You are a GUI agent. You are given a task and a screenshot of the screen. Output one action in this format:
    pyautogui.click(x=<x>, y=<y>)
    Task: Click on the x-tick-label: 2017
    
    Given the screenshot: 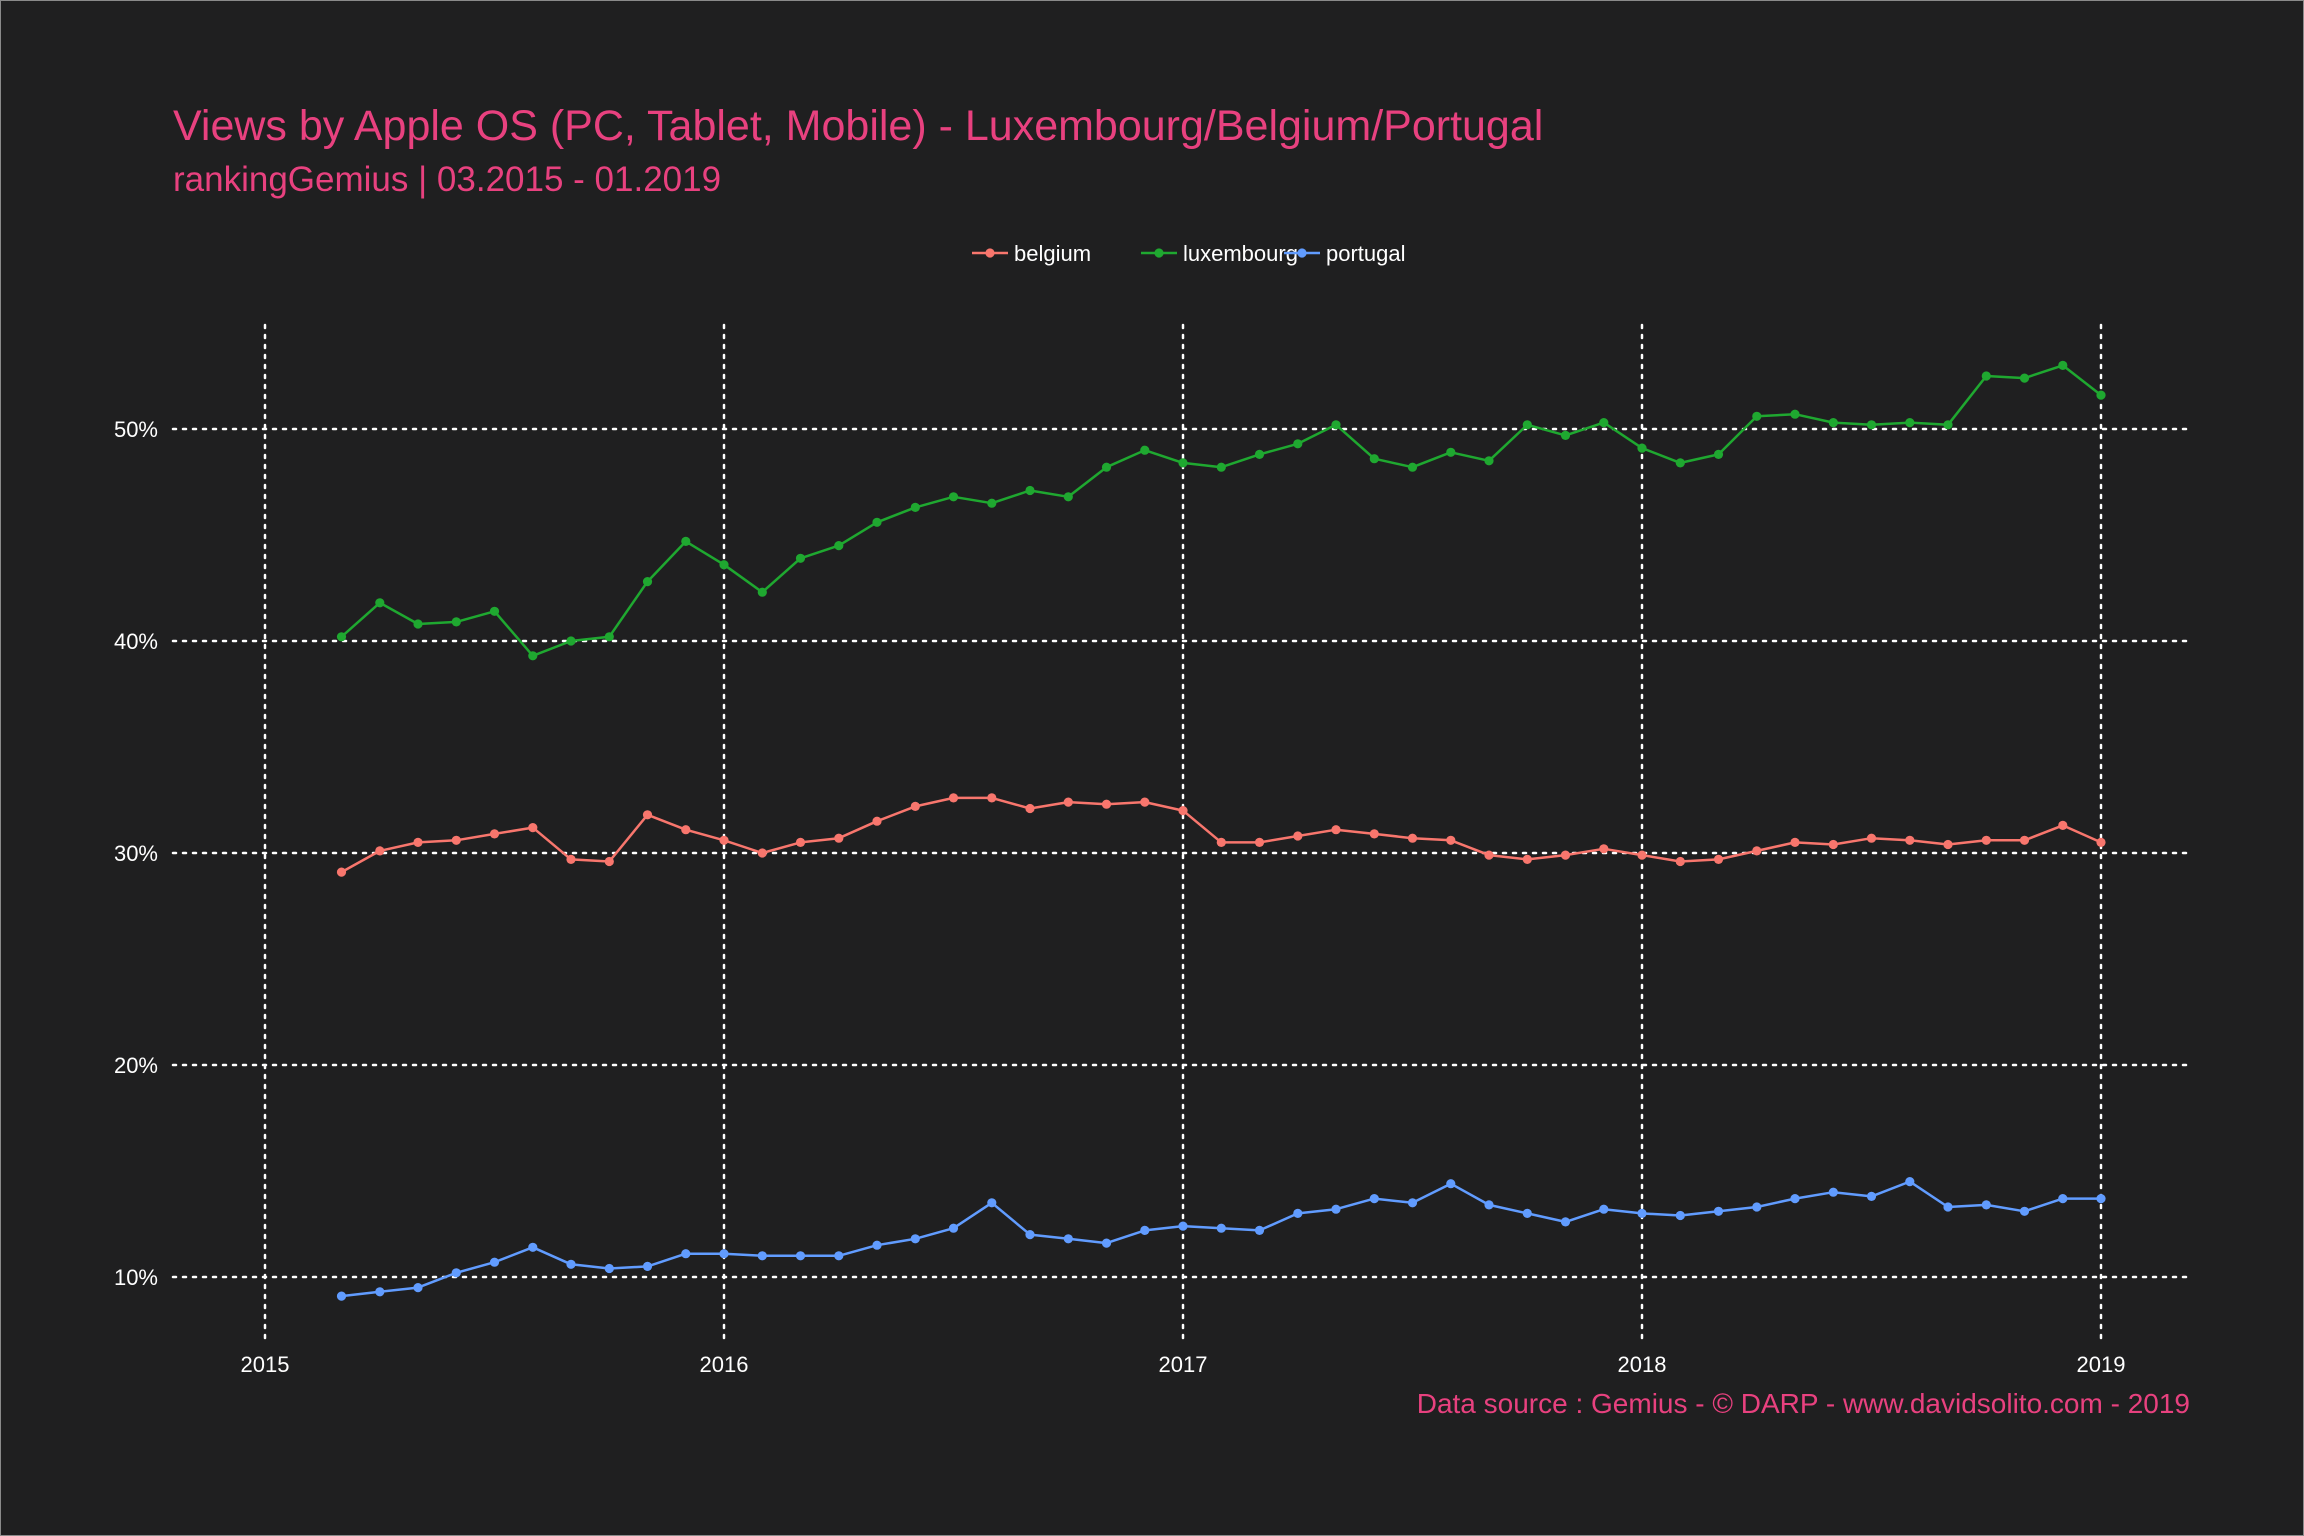 What is the action you would take?
    pyautogui.click(x=1183, y=1364)
    